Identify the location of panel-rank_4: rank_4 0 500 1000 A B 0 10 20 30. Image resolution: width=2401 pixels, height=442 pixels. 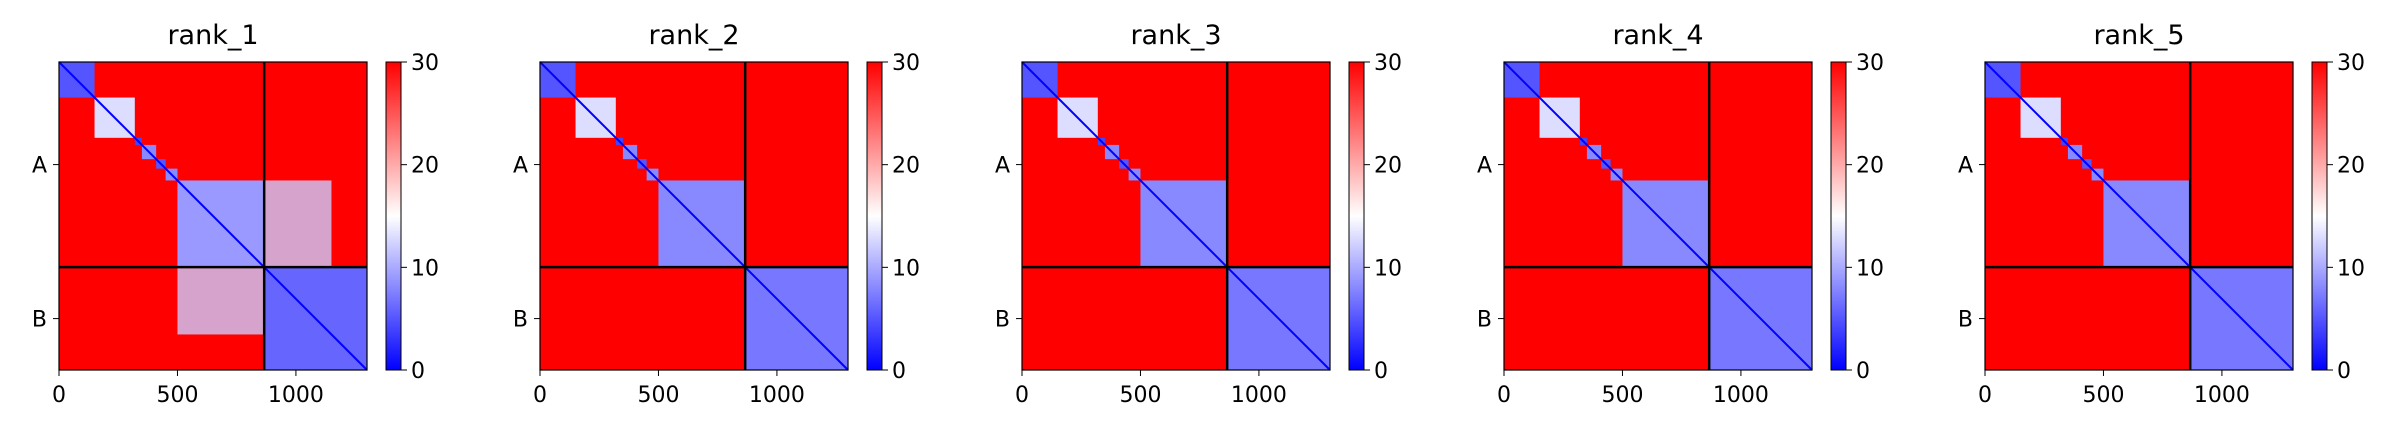
(1680, 214).